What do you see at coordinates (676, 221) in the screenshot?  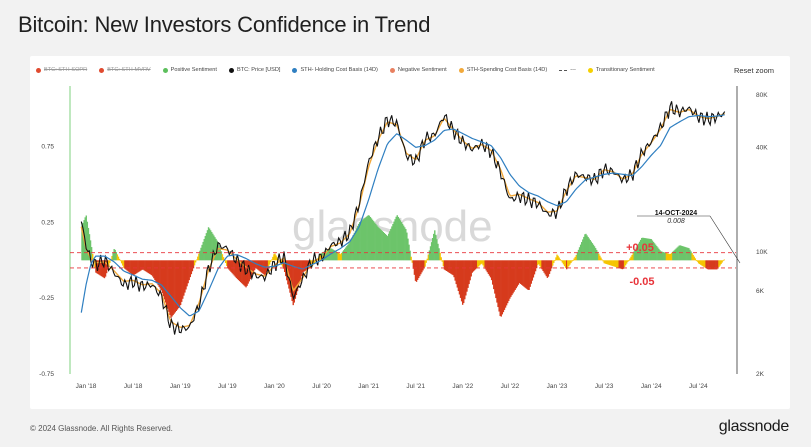 I see `callout-value: 0.008` at bounding box center [676, 221].